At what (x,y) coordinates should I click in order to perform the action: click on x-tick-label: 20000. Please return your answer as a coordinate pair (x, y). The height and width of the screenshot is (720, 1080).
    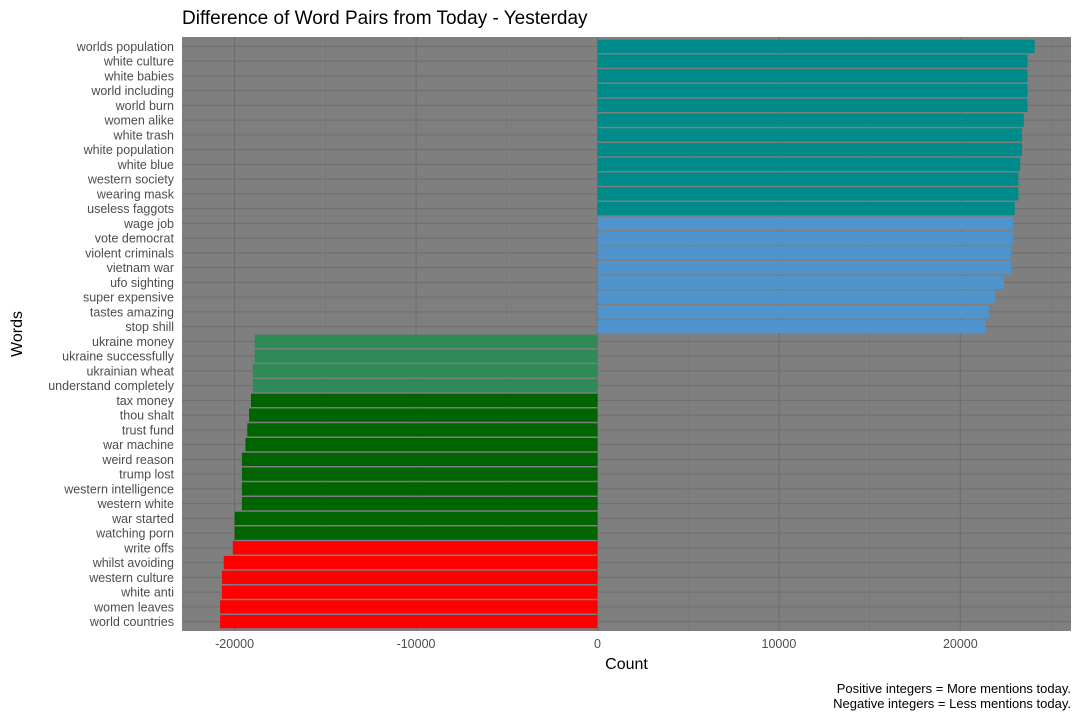
    Looking at the image, I should click on (960, 644).